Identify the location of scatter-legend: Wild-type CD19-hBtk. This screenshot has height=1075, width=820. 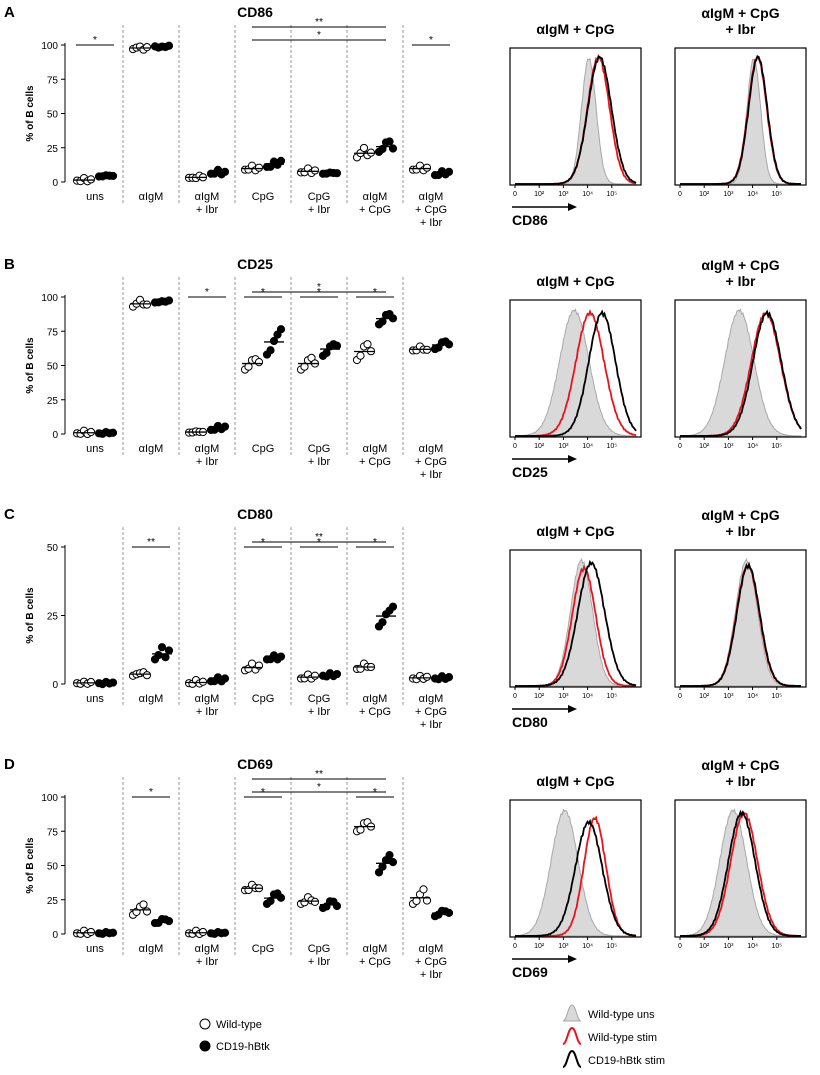
(234, 1035).